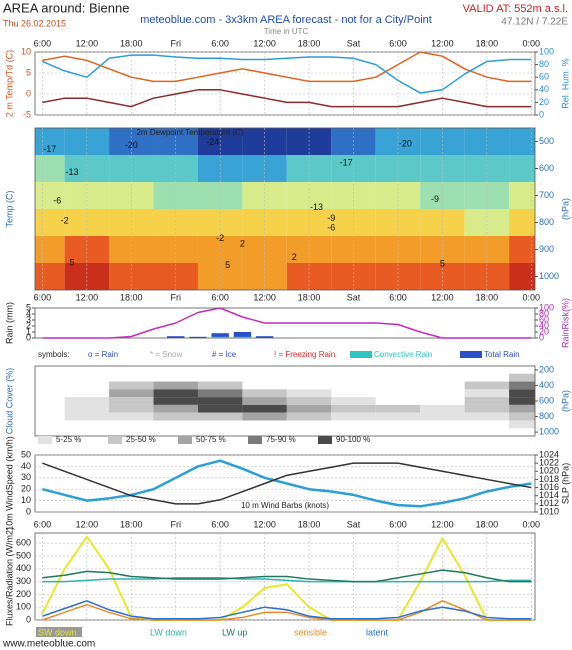 This screenshot has width=572, height=650. Describe the element at coordinates (285, 505) in the screenshot. I see `annotation: 10 m Wind Barbs (knots)` at that location.